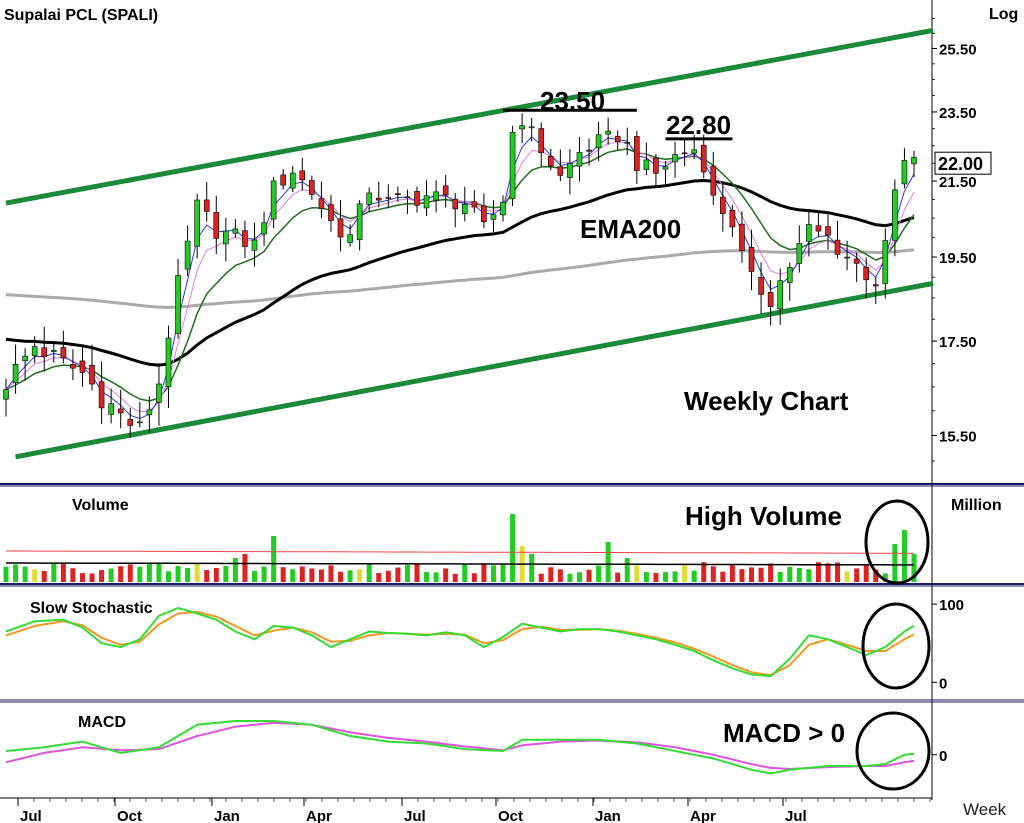  I want to click on volume-unit-label: Million, so click(976, 505).